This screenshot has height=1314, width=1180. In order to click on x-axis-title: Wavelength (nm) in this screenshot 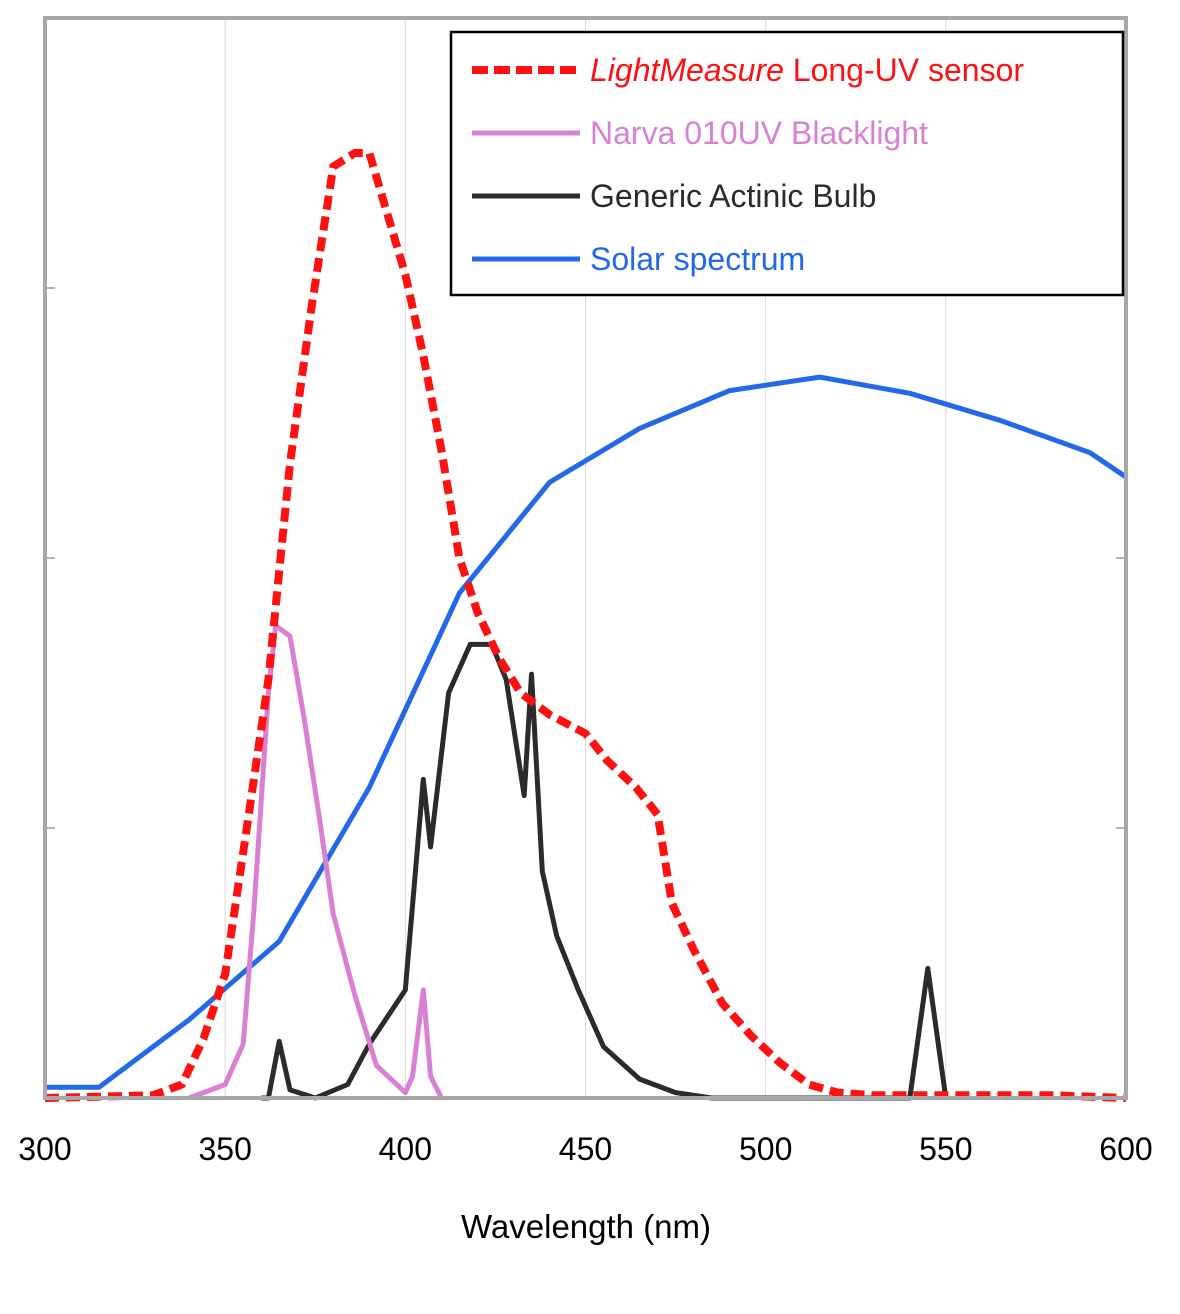, I will do `click(586, 1226)`.